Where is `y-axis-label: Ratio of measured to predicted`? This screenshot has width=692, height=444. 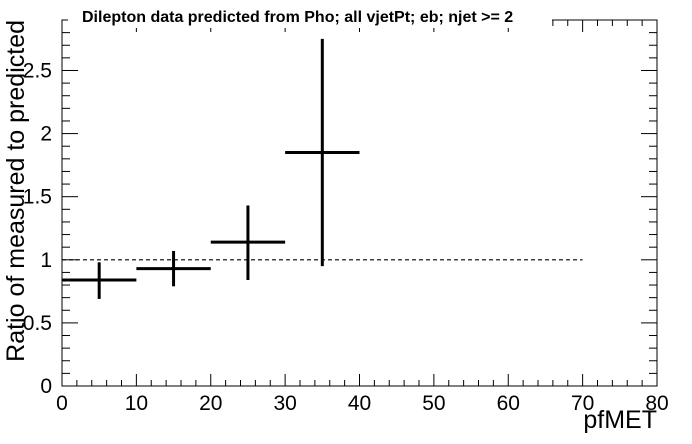
y-axis-label: Ratio of measured to predicted is located at coordinates (16, 191).